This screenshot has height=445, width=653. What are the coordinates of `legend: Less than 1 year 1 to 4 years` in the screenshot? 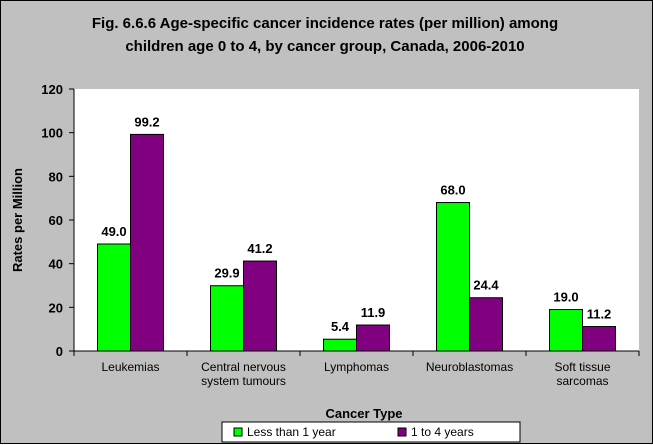 It's located at (371, 432).